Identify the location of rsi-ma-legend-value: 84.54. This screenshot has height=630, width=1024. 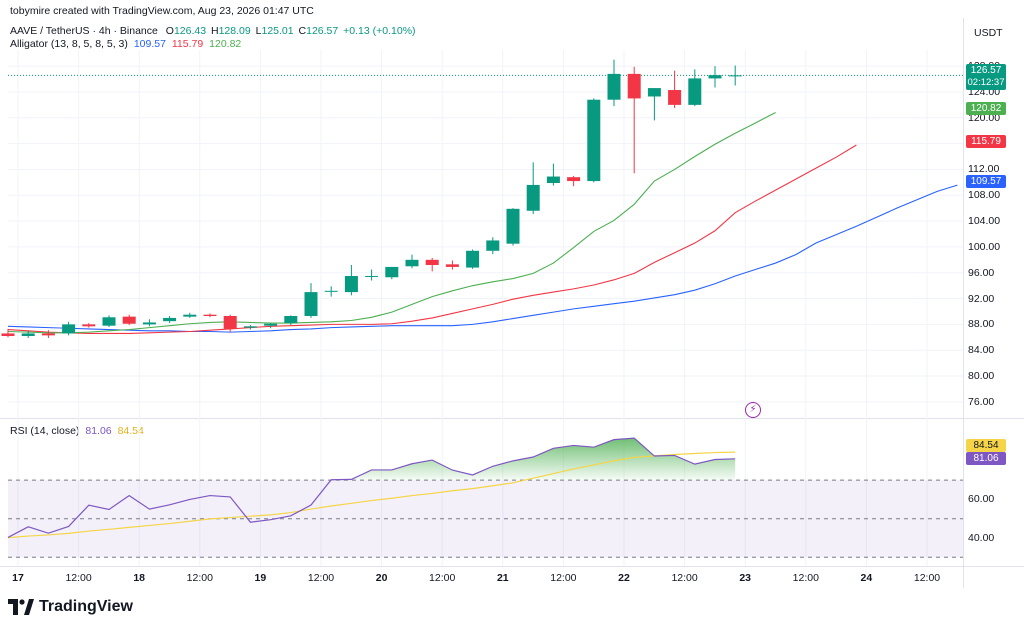
(130, 431).